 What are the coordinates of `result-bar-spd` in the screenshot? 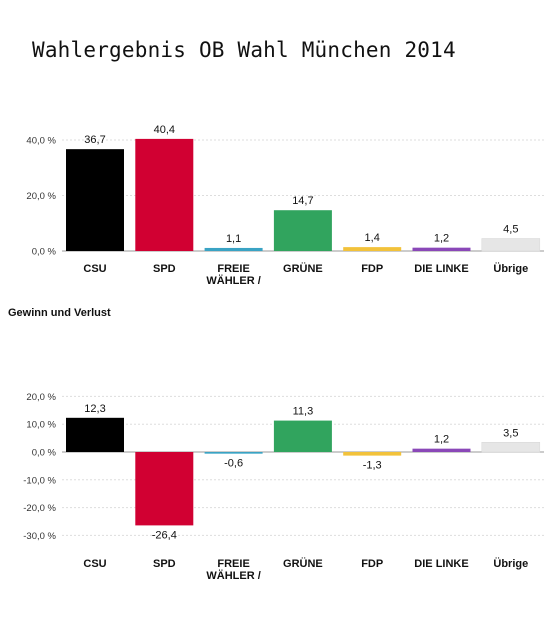 It's located at (164, 194).